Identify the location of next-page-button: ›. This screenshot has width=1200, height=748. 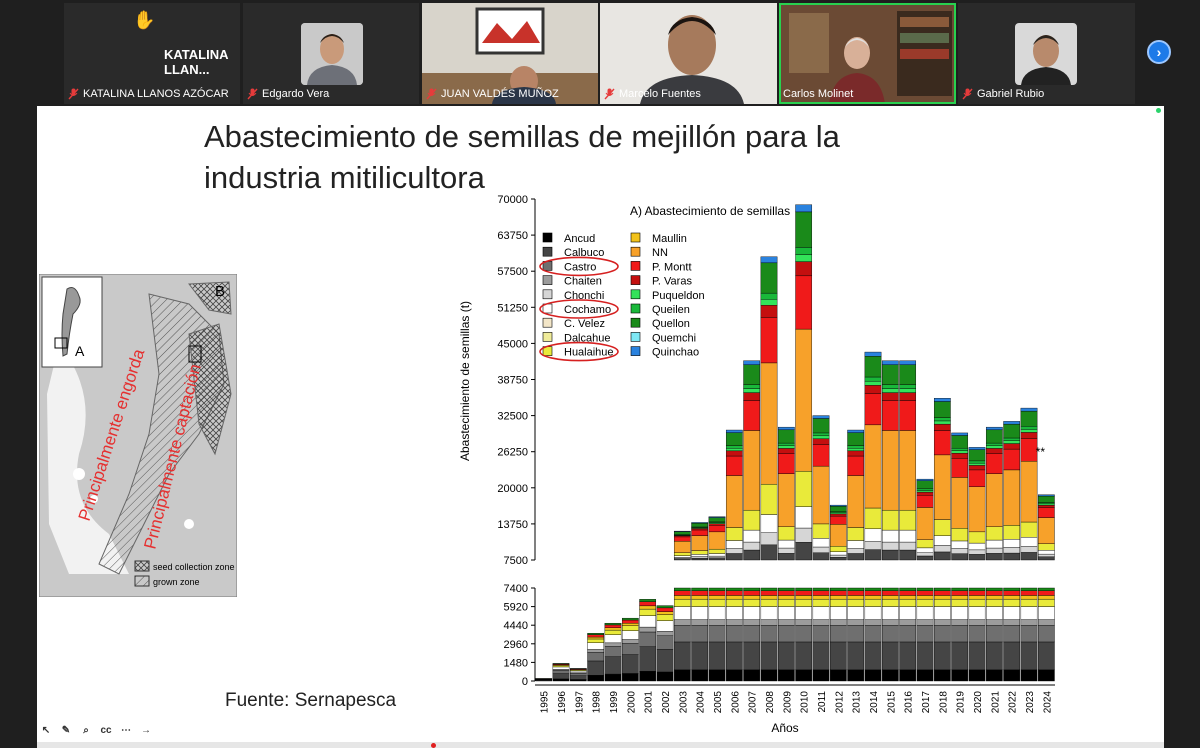
(1159, 52).